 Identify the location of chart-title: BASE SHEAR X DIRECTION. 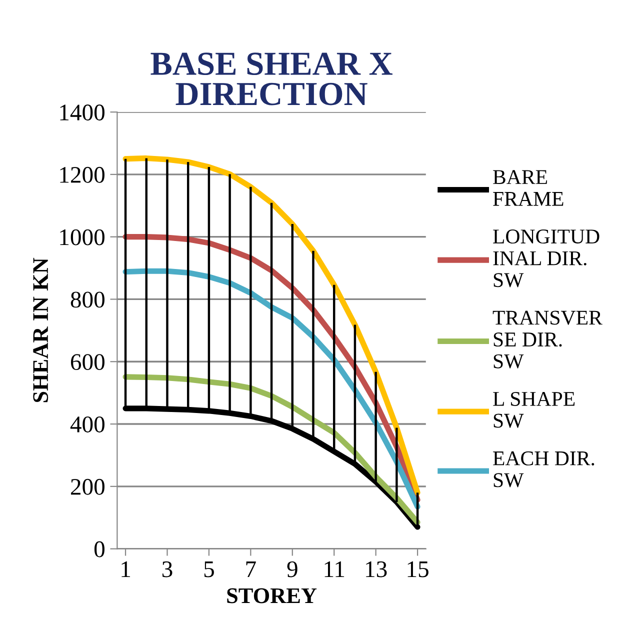
(271, 79).